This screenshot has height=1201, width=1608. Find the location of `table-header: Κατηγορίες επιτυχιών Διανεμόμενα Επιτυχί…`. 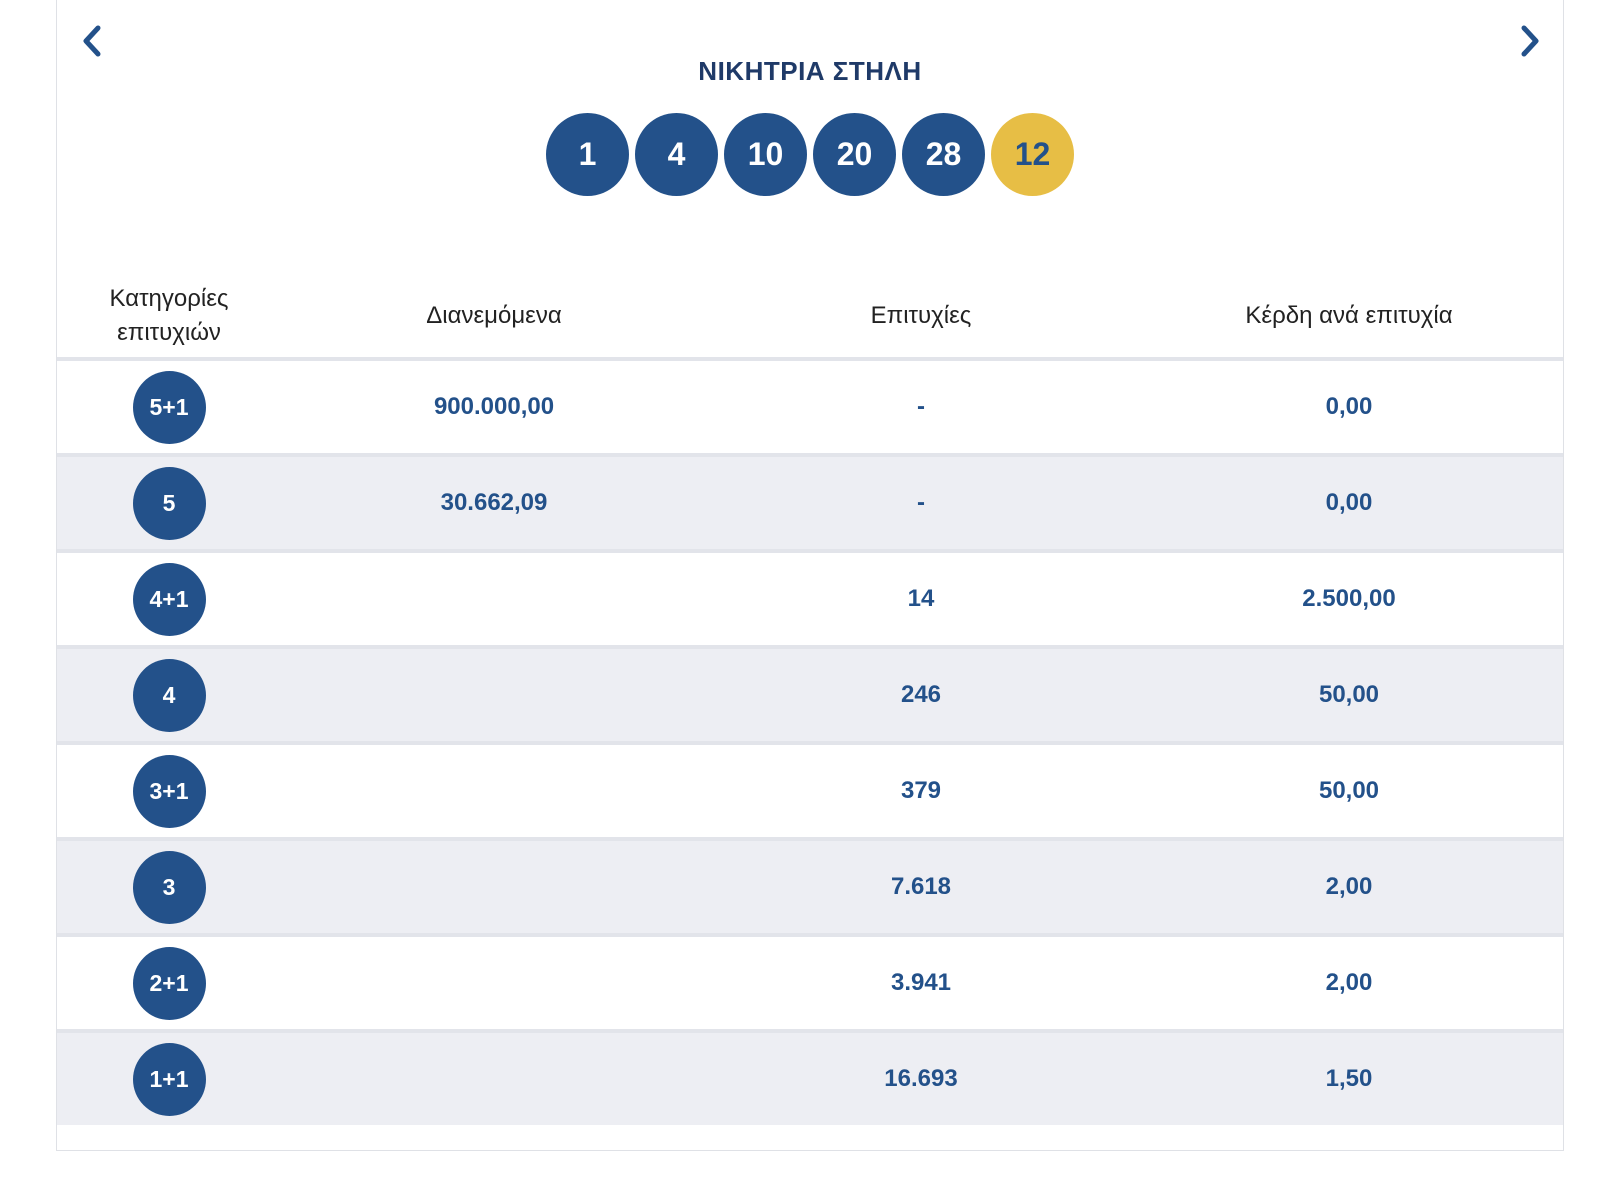

table-header: Κατηγορίες επιτυχιών Διανεμόμενα Επιτυχί… is located at coordinates (810, 316).